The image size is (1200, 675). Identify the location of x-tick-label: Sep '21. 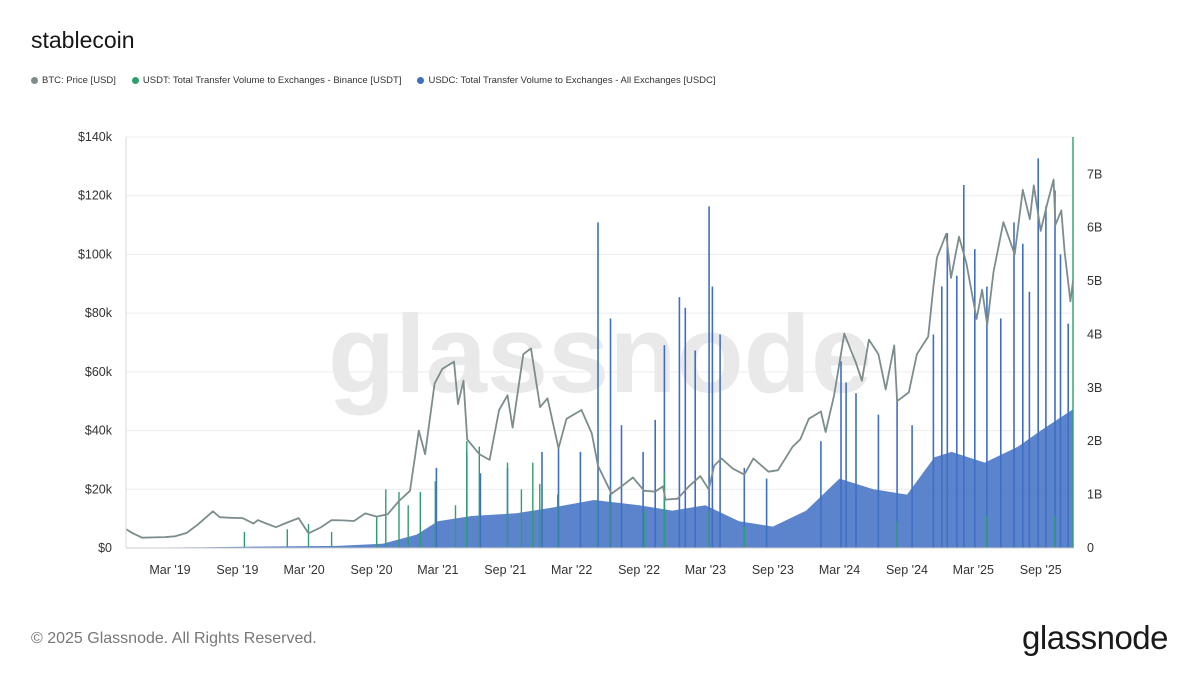
(505, 570).